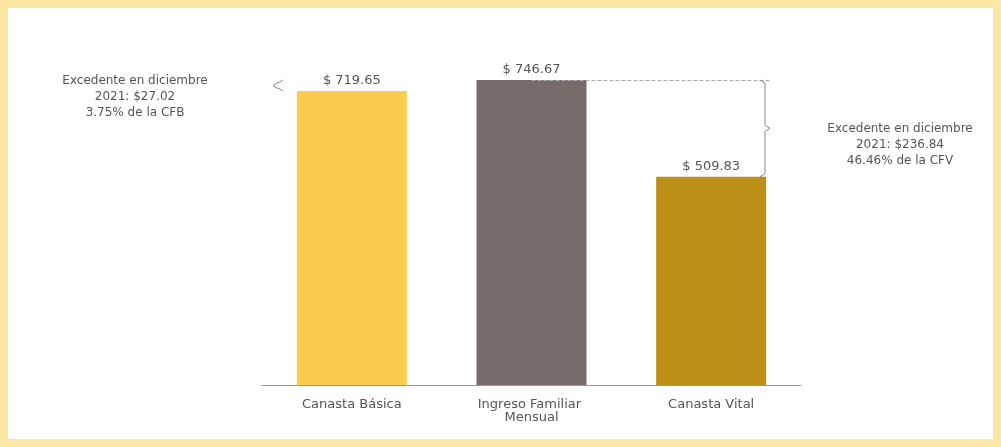 This screenshot has height=447, width=1001. Describe the element at coordinates (531, 68) in the screenshot. I see `data-label: $ 746.67` at that location.